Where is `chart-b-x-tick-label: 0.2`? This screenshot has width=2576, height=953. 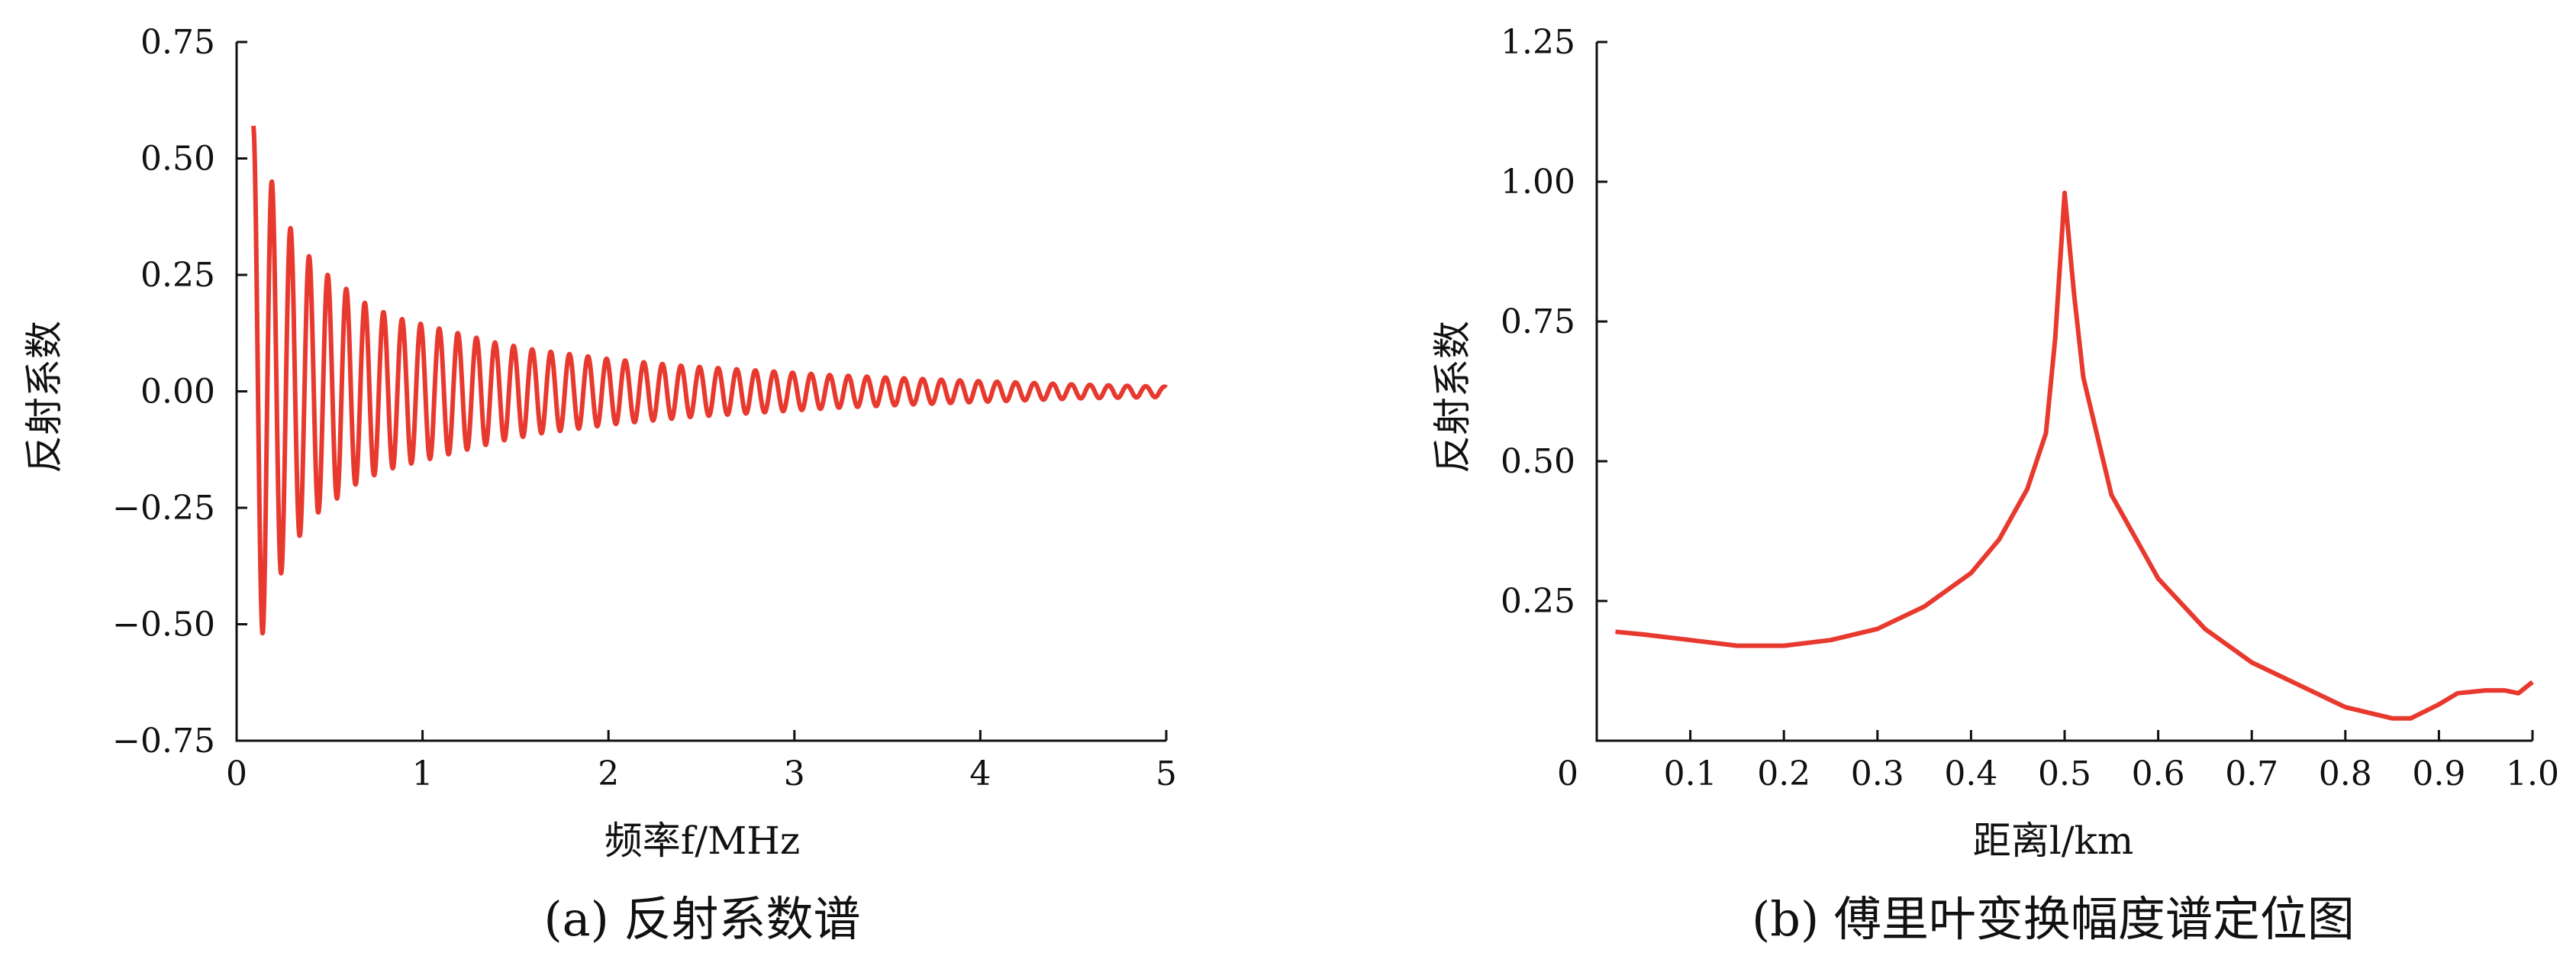
chart-b-x-tick-label: 0.2 is located at coordinates (1784, 773).